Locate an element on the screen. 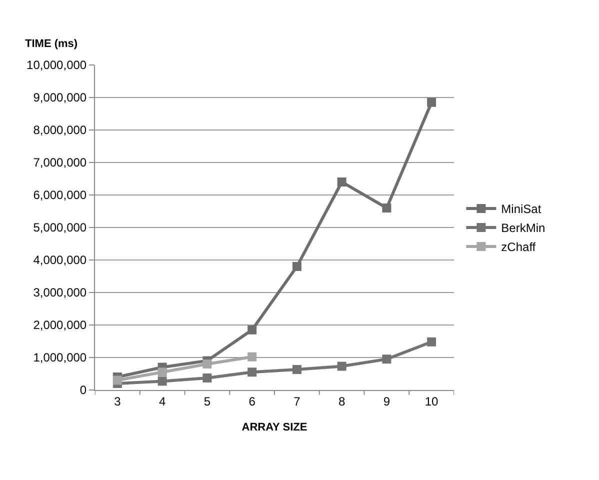 This screenshot has width=599, height=480. y-tick-label: 8,000,000 is located at coordinates (60, 130).